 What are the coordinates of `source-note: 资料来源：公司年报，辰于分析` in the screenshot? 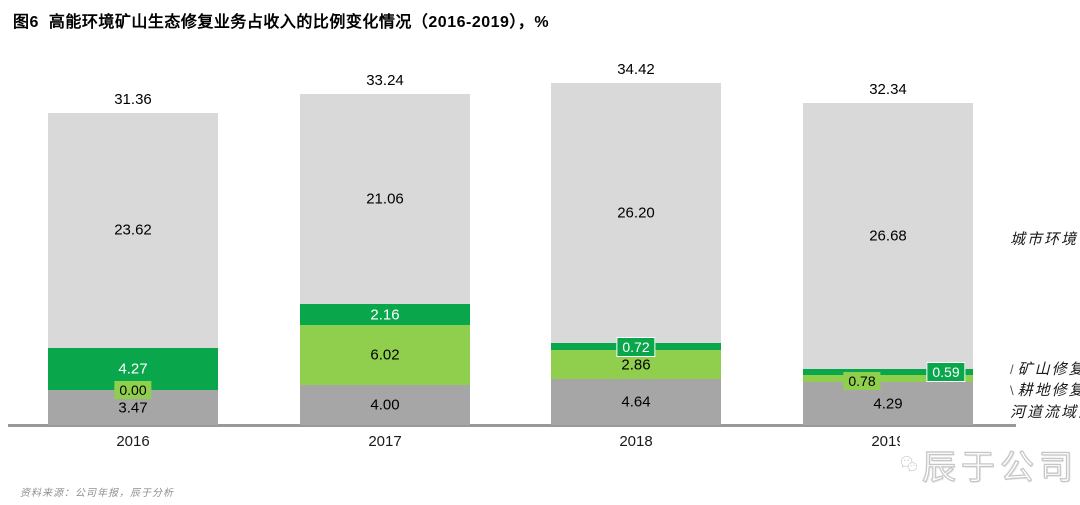 It's located at (97, 493).